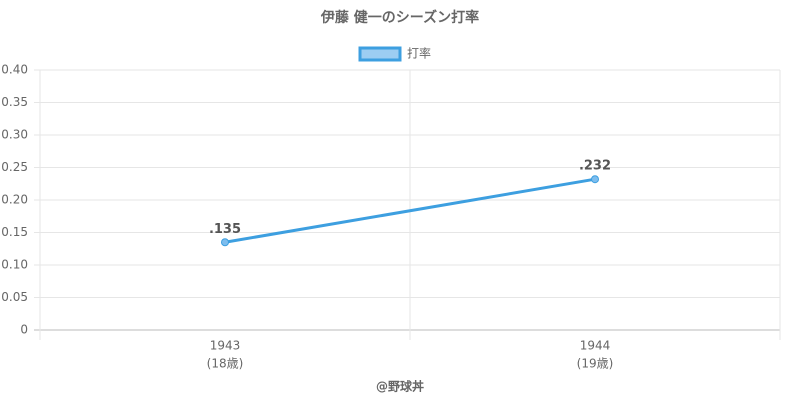 This screenshot has height=404, width=800. What do you see at coordinates (225, 346) in the screenshot?
I see `x-tick-label: 1943` at bounding box center [225, 346].